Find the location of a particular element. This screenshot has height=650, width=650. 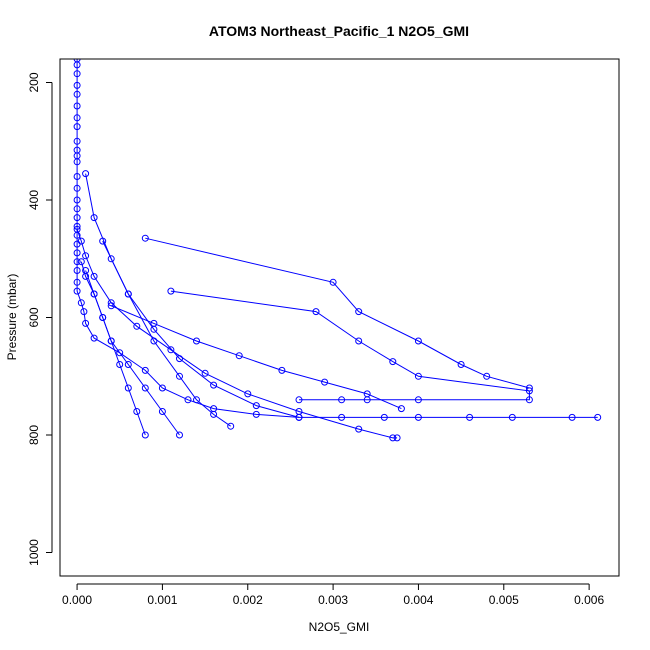

y-tick-label: 600 is located at coordinates (34, 317).